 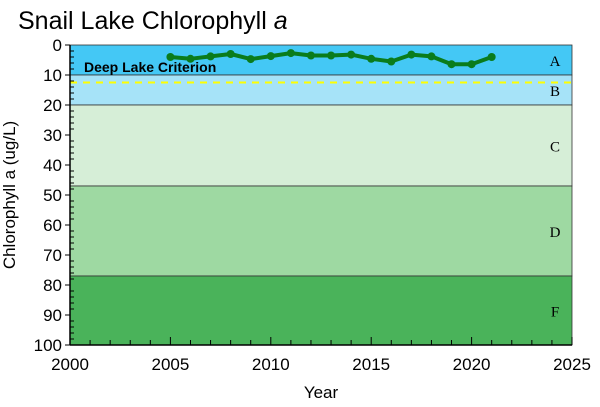 I want to click on y-tick-label: 0, so click(x=57, y=45).